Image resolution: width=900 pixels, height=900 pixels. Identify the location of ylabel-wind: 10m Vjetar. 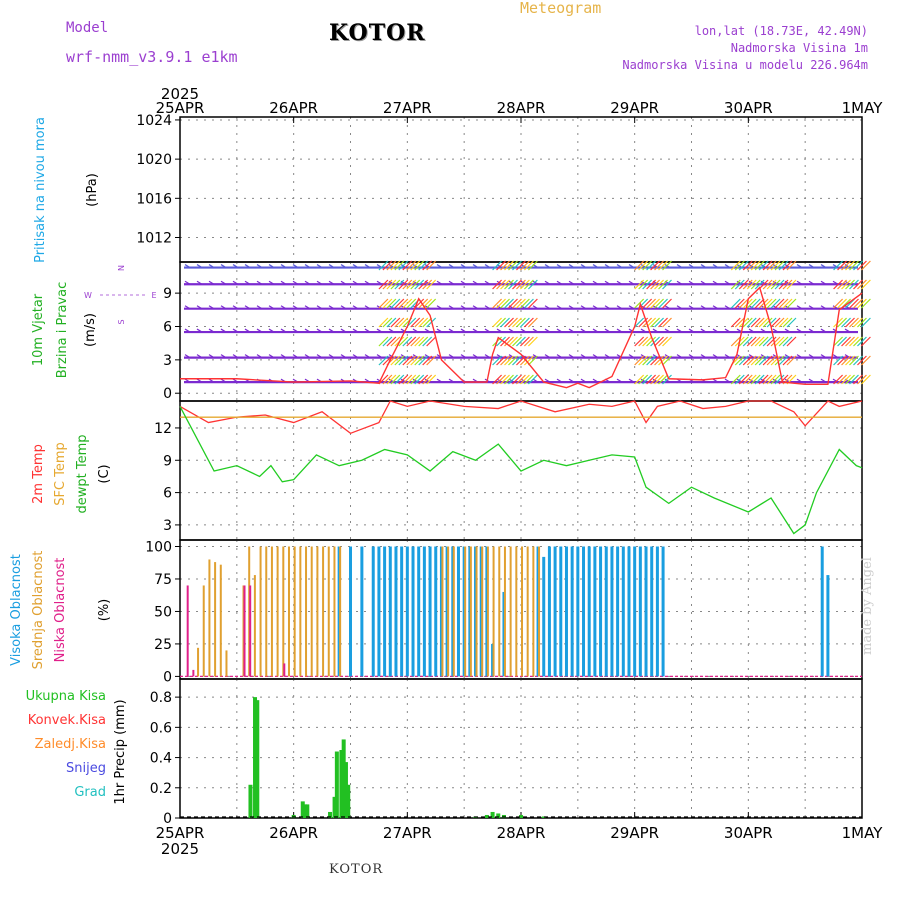
(38, 329).